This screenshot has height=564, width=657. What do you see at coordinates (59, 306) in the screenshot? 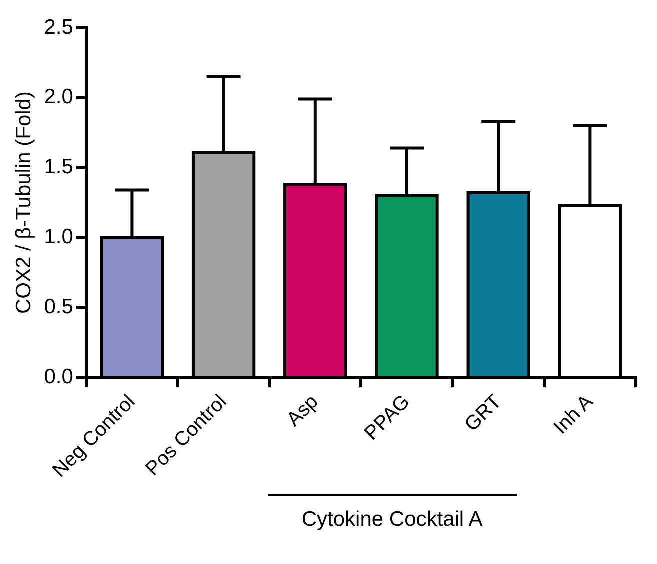
I see `y-tick-label: 0.5` at bounding box center [59, 306].